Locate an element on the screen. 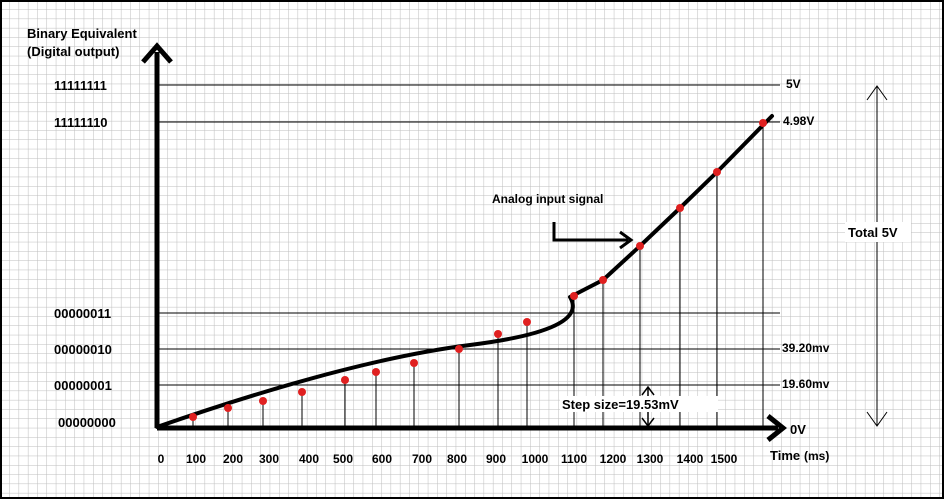 The width and height of the screenshot is (944, 499). y-axis-title-line2: (Digital output) is located at coordinates (73, 51).